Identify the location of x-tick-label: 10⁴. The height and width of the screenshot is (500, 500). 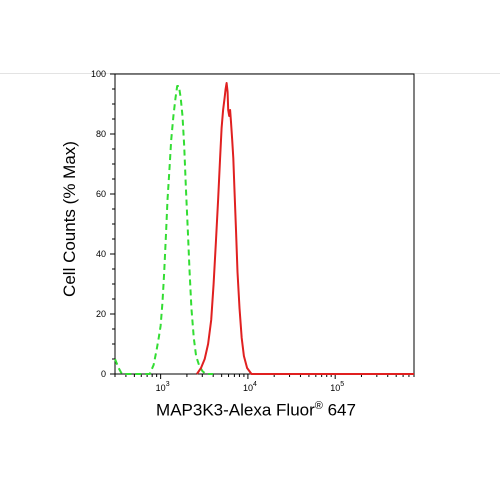
(250, 387).